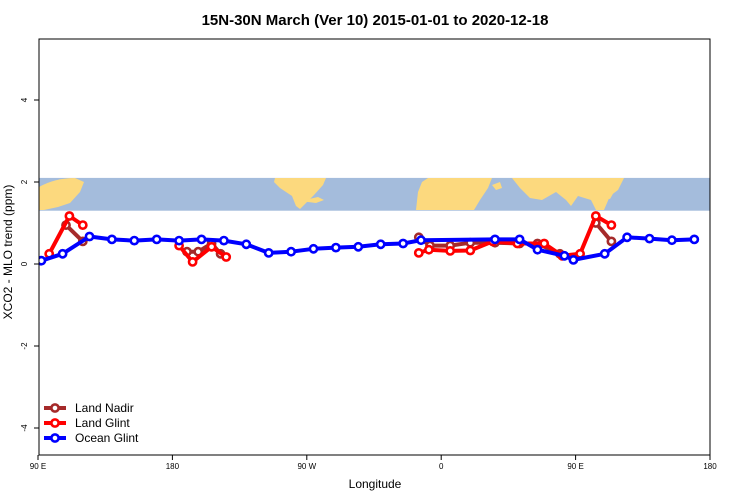 This screenshot has width=750, height=500. I want to click on legend-item-ocean-glint: Ocean Glint, so click(91, 438).